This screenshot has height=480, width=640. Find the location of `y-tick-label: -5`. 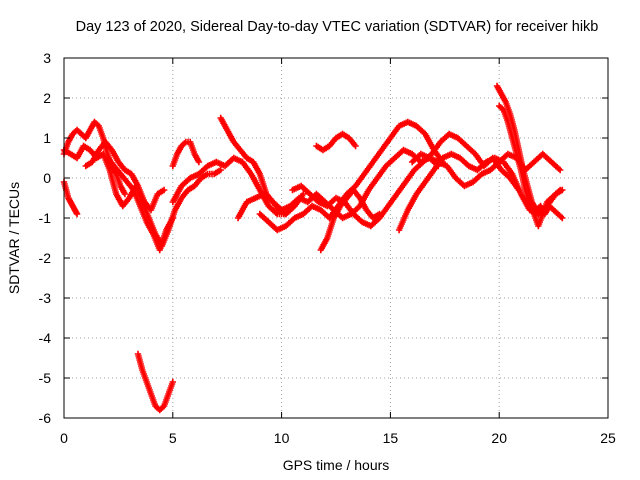

y-tick-label: -5 is located at coordinates (45, 378).